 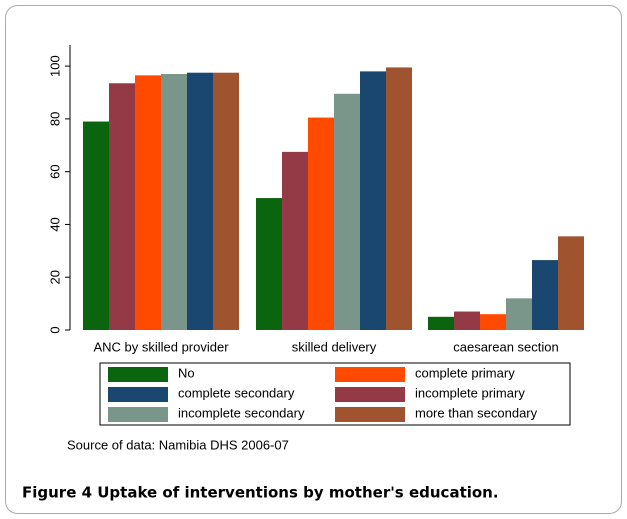 I want to click on legend-label: incomplete secondary, so click(x=241, y=412).